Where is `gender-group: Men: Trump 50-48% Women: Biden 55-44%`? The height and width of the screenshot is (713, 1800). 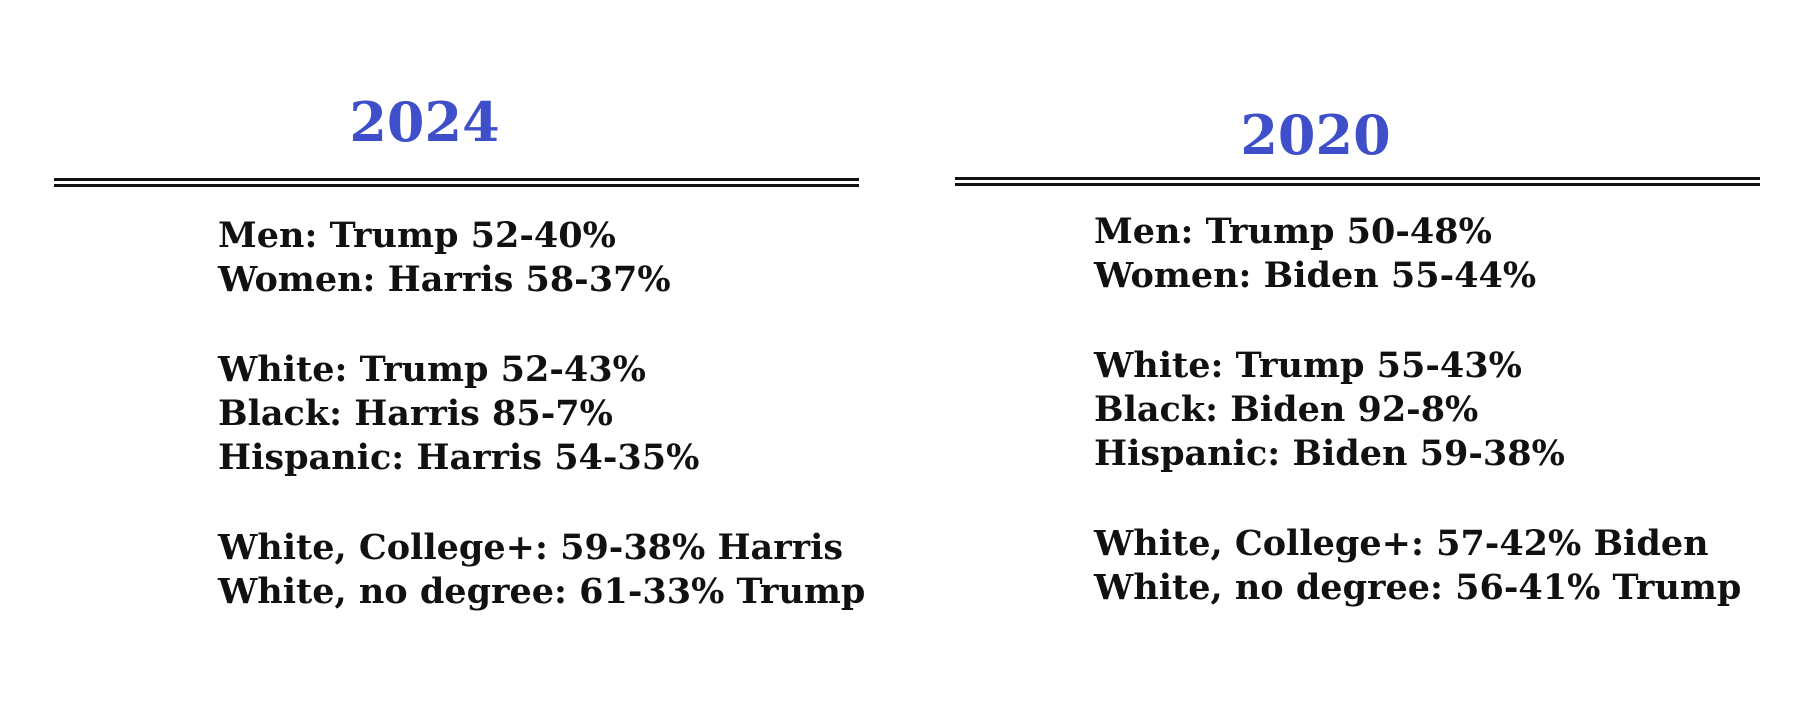
gender-group: Men: Trump 50-48% Women: Biden 55-44% is located at coordinates (1417, 254).